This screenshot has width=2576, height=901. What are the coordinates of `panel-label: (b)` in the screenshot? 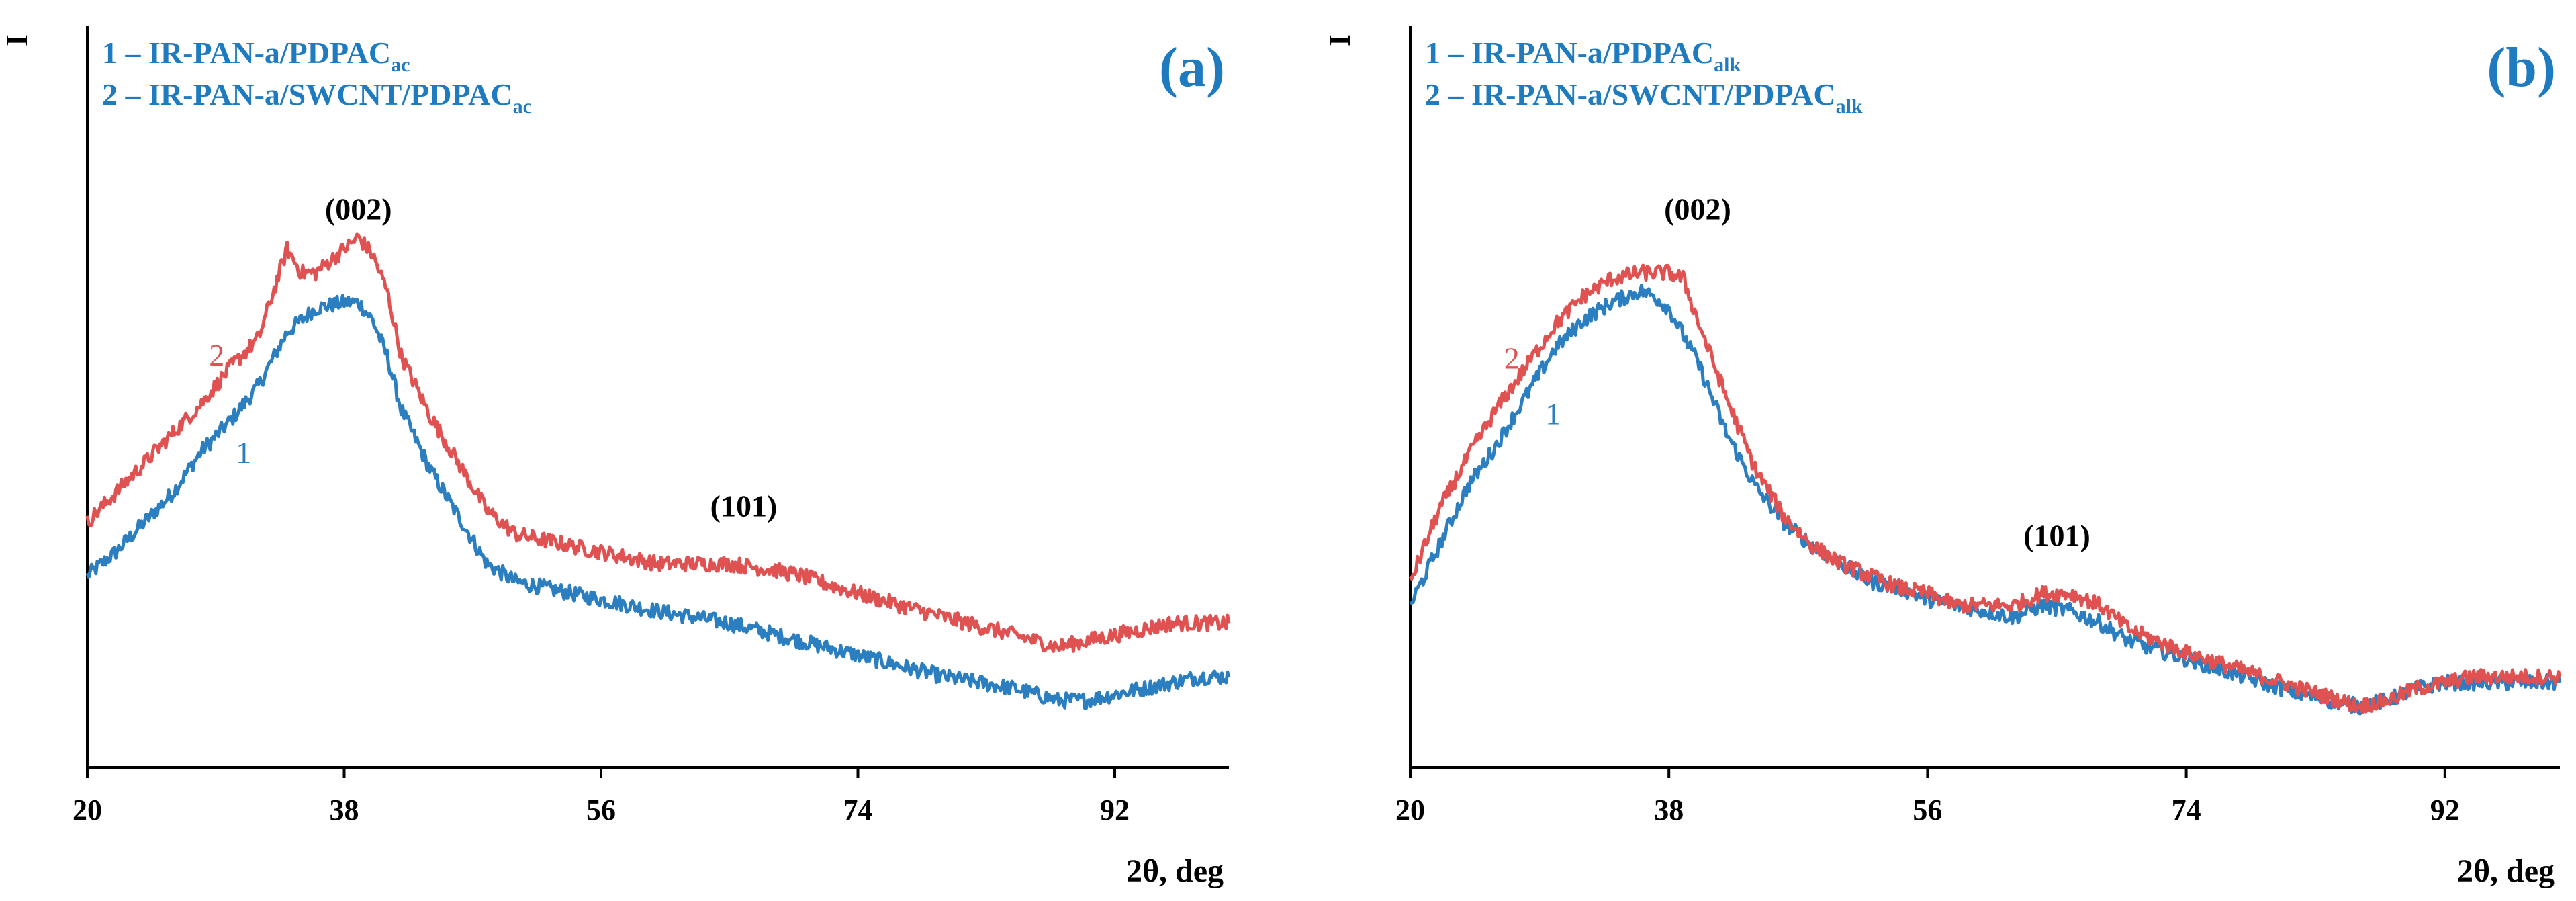 It's located at (2521, 67).